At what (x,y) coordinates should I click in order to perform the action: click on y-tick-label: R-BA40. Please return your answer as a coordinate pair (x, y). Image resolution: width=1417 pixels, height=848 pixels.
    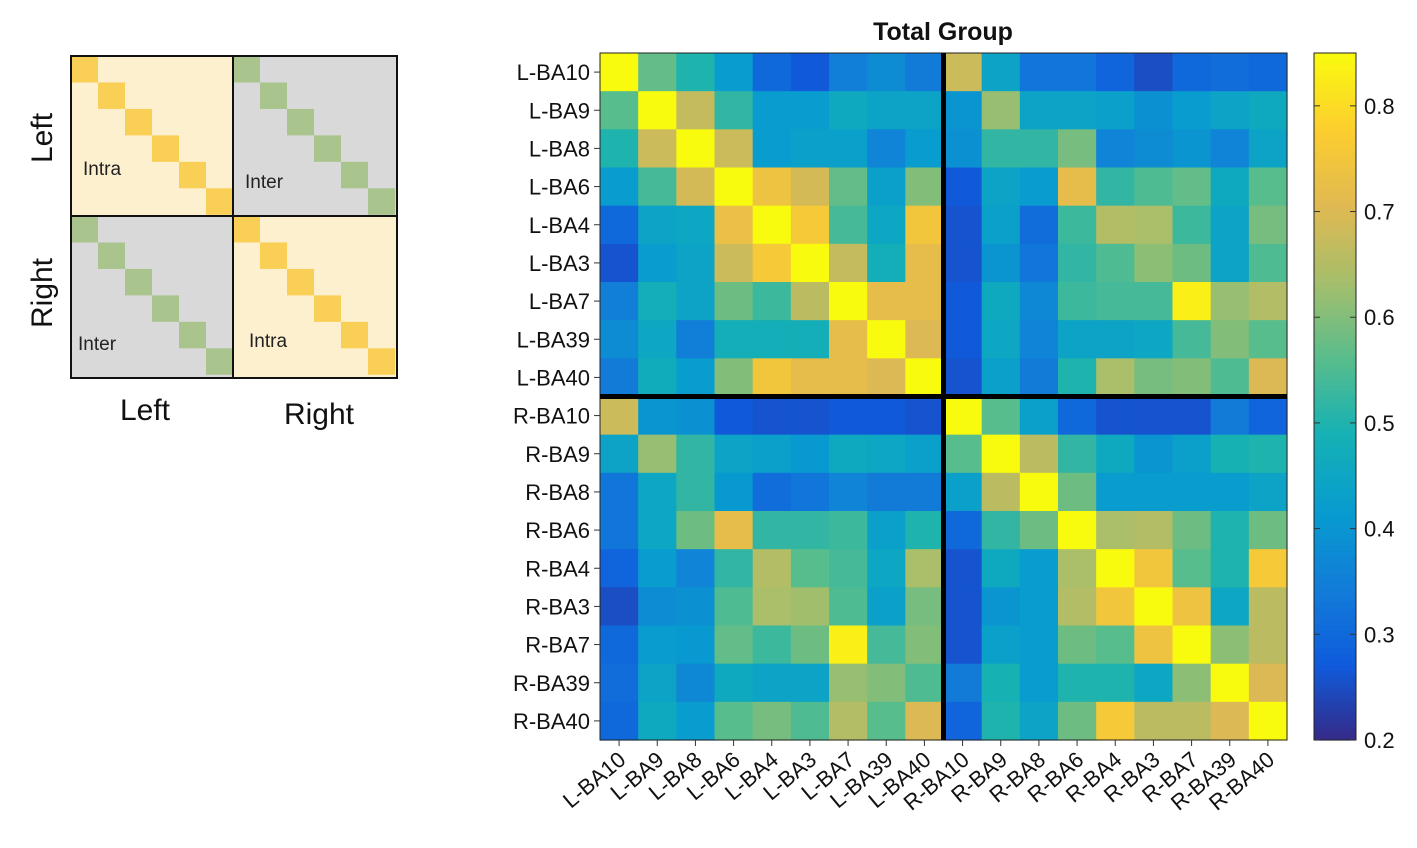
    Looking at the image, I should click on (551, 721).